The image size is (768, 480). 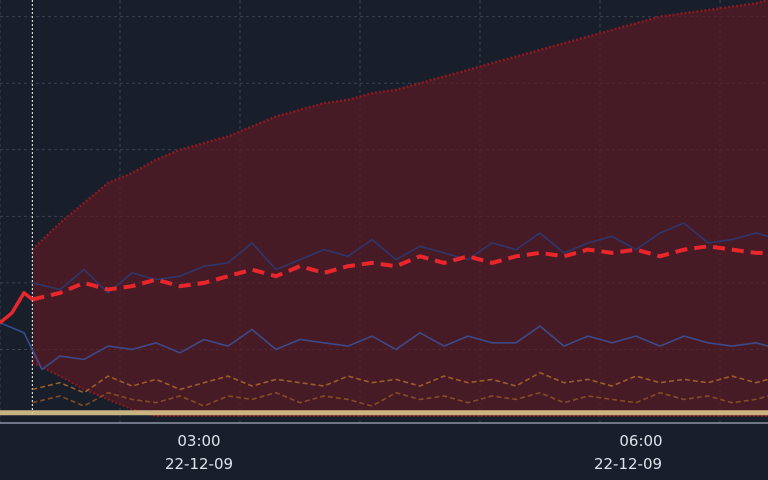 What do you see at coordinates (17, 308) in the screenshot?
I see `history-line` at bounding box center [17, 308].